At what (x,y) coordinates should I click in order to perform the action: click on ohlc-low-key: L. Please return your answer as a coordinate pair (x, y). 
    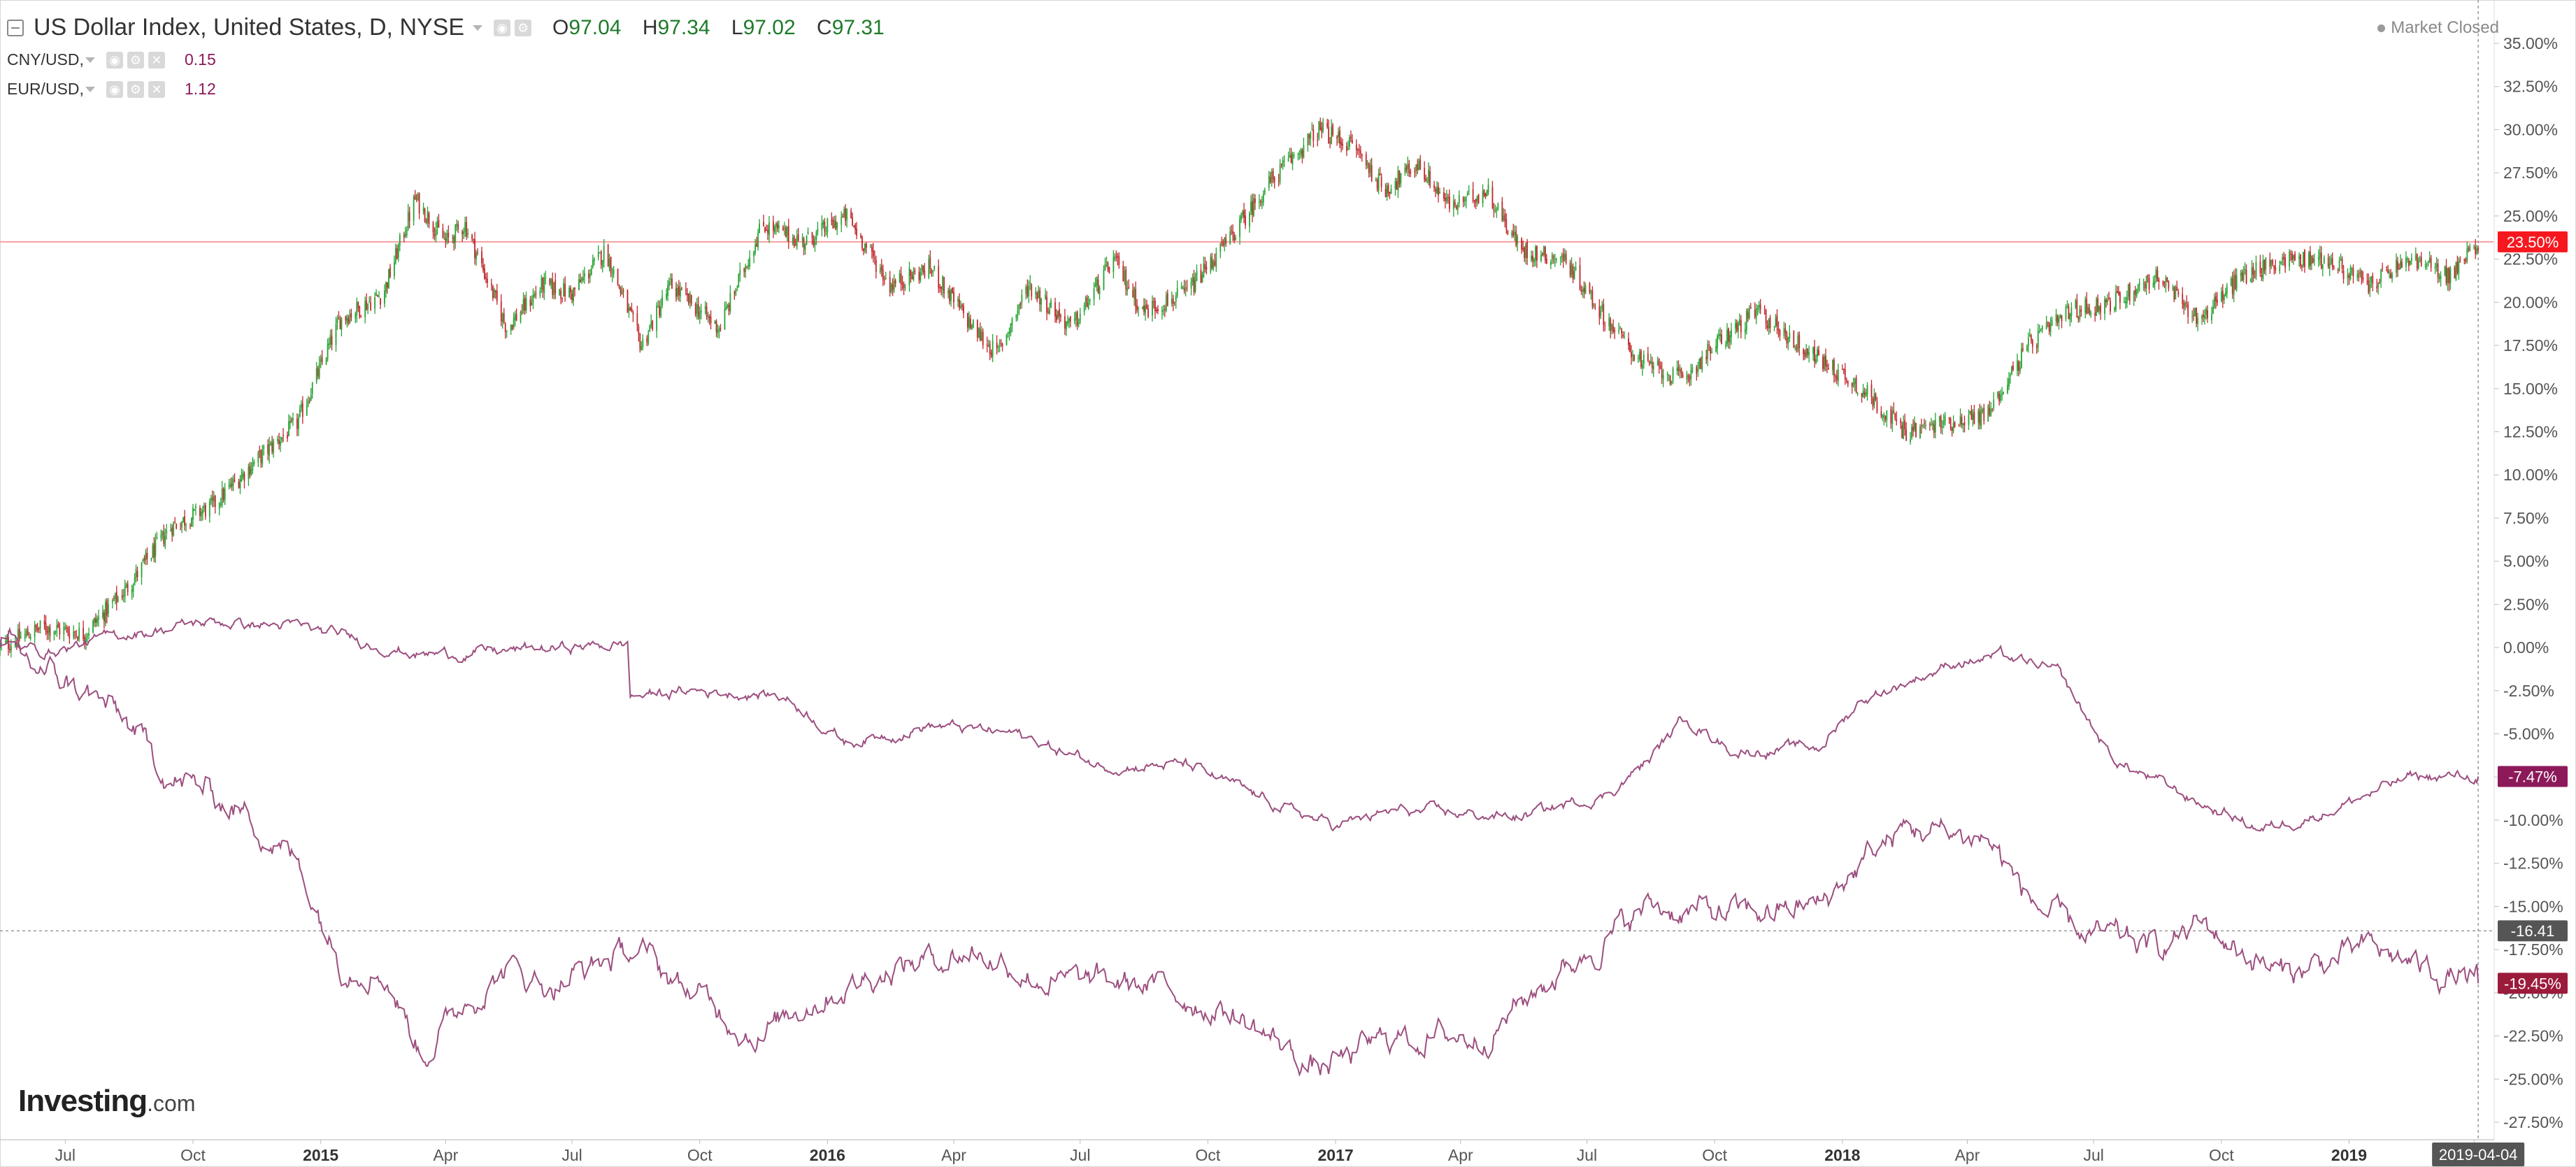
    Looking at the image, I should click on (737, 27).